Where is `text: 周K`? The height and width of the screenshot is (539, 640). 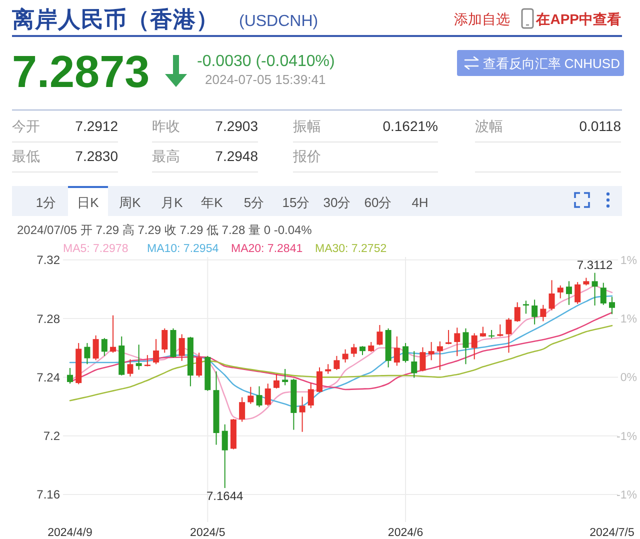
text: 周K is located at coordinates (130, 202).